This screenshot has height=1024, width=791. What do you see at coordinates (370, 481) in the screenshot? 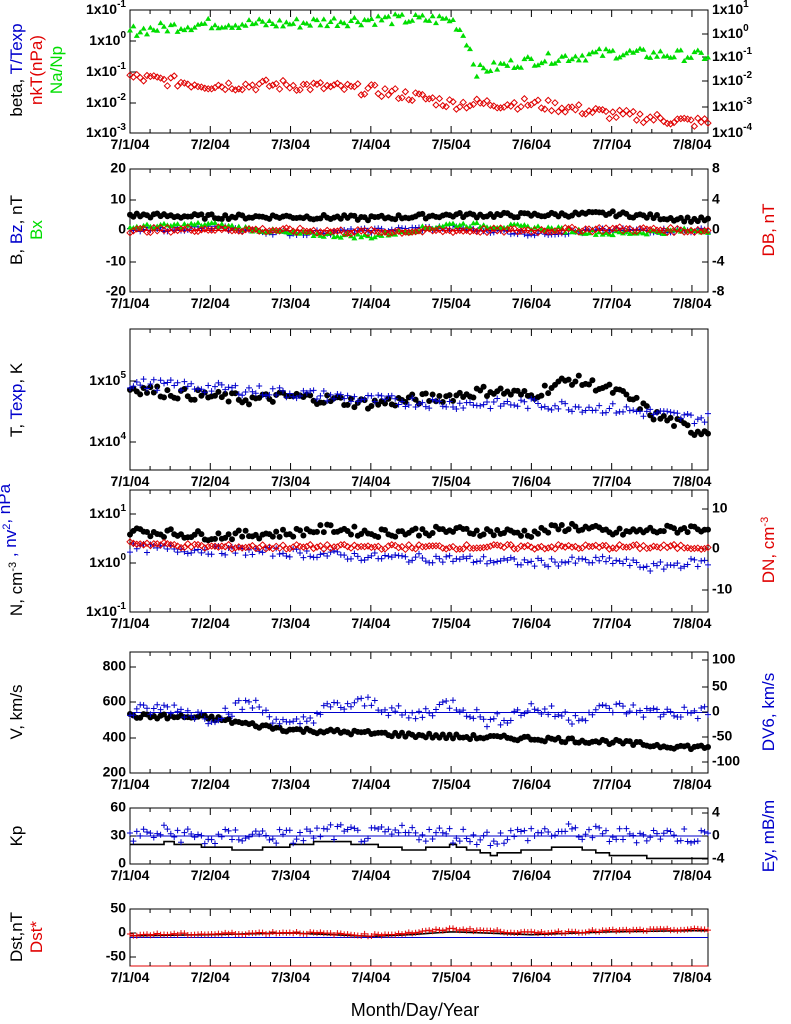
I see `x-tick-label: 7/4/04` at bounding box center [370, 481].